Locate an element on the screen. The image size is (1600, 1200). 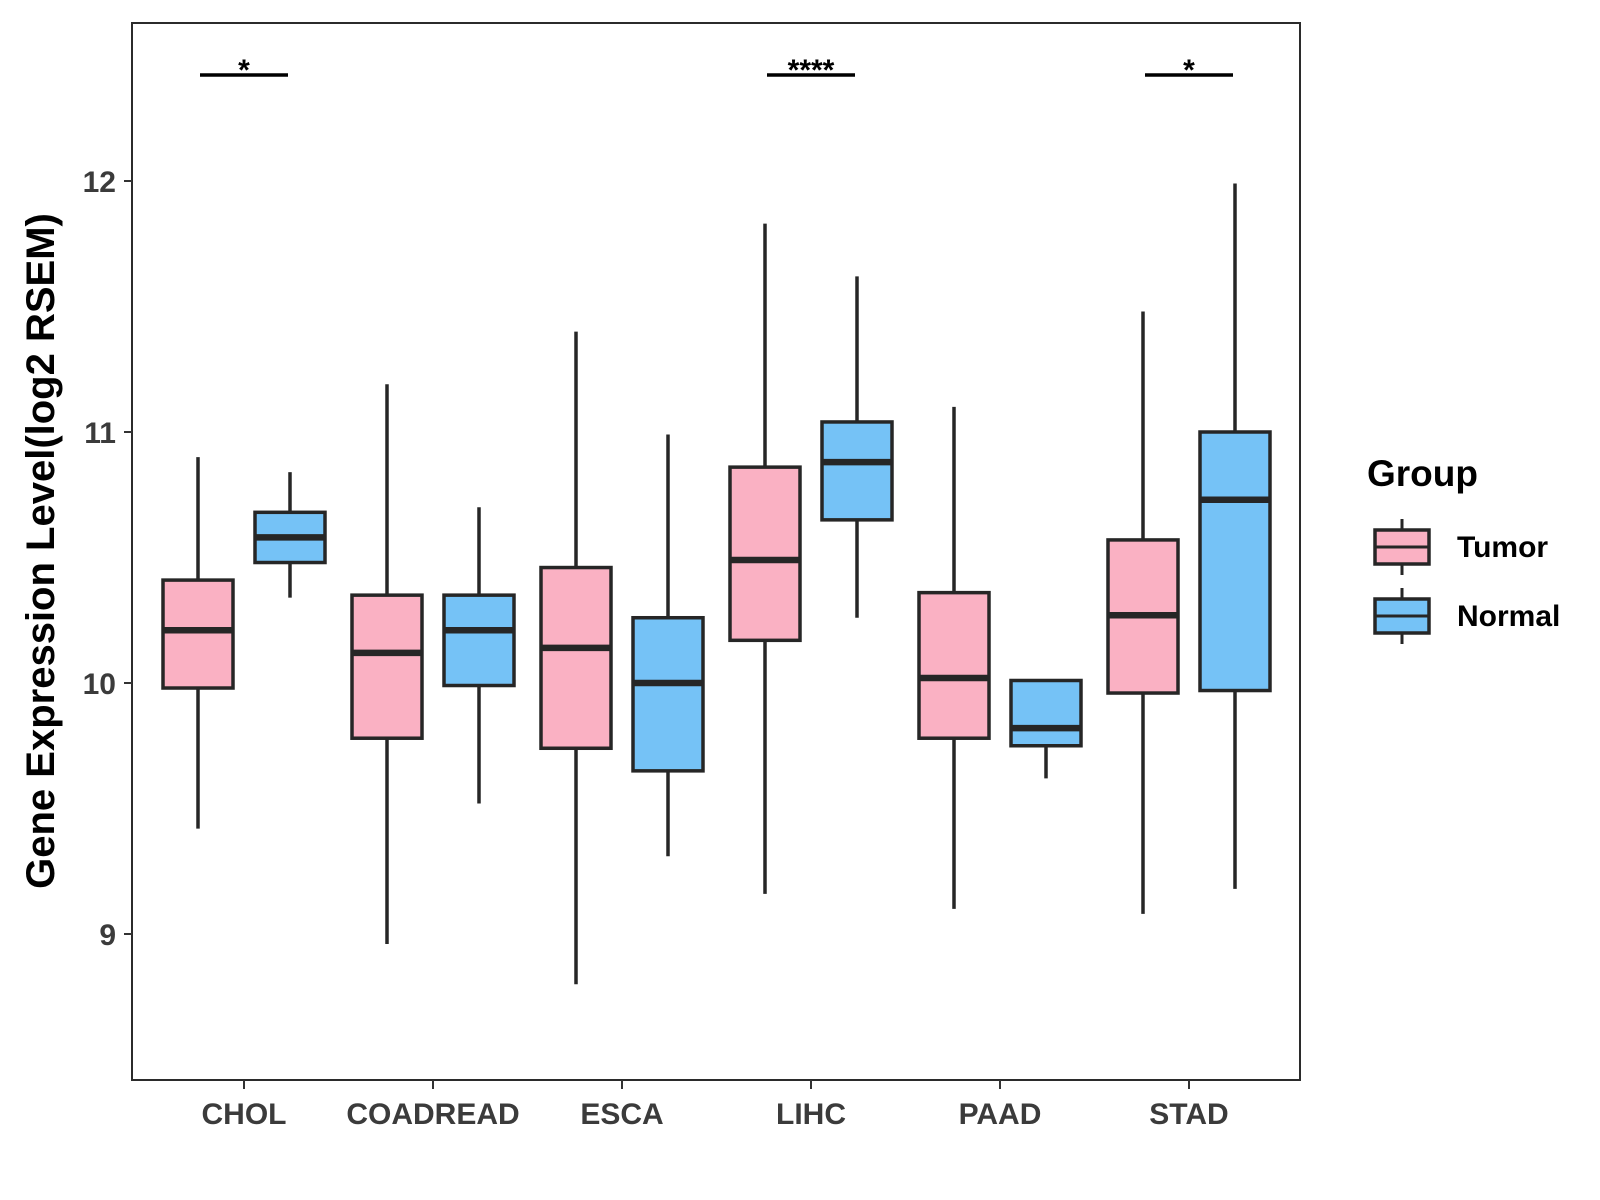
box-normal-lihc is located at coordinates (857, 447).